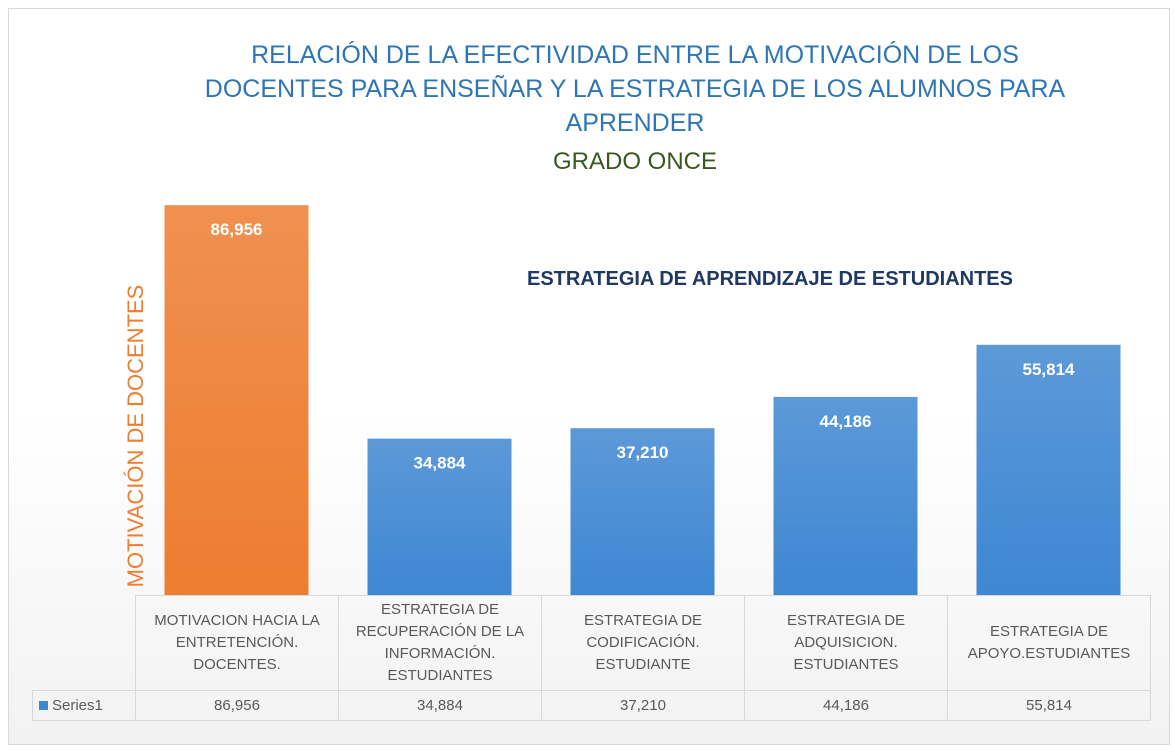 This screenshot has width=1175, height=753. What do you see at coordinates (846, 421) in the screenshot?
I see `data-label: 44,186` at bounding box center [846, 421].